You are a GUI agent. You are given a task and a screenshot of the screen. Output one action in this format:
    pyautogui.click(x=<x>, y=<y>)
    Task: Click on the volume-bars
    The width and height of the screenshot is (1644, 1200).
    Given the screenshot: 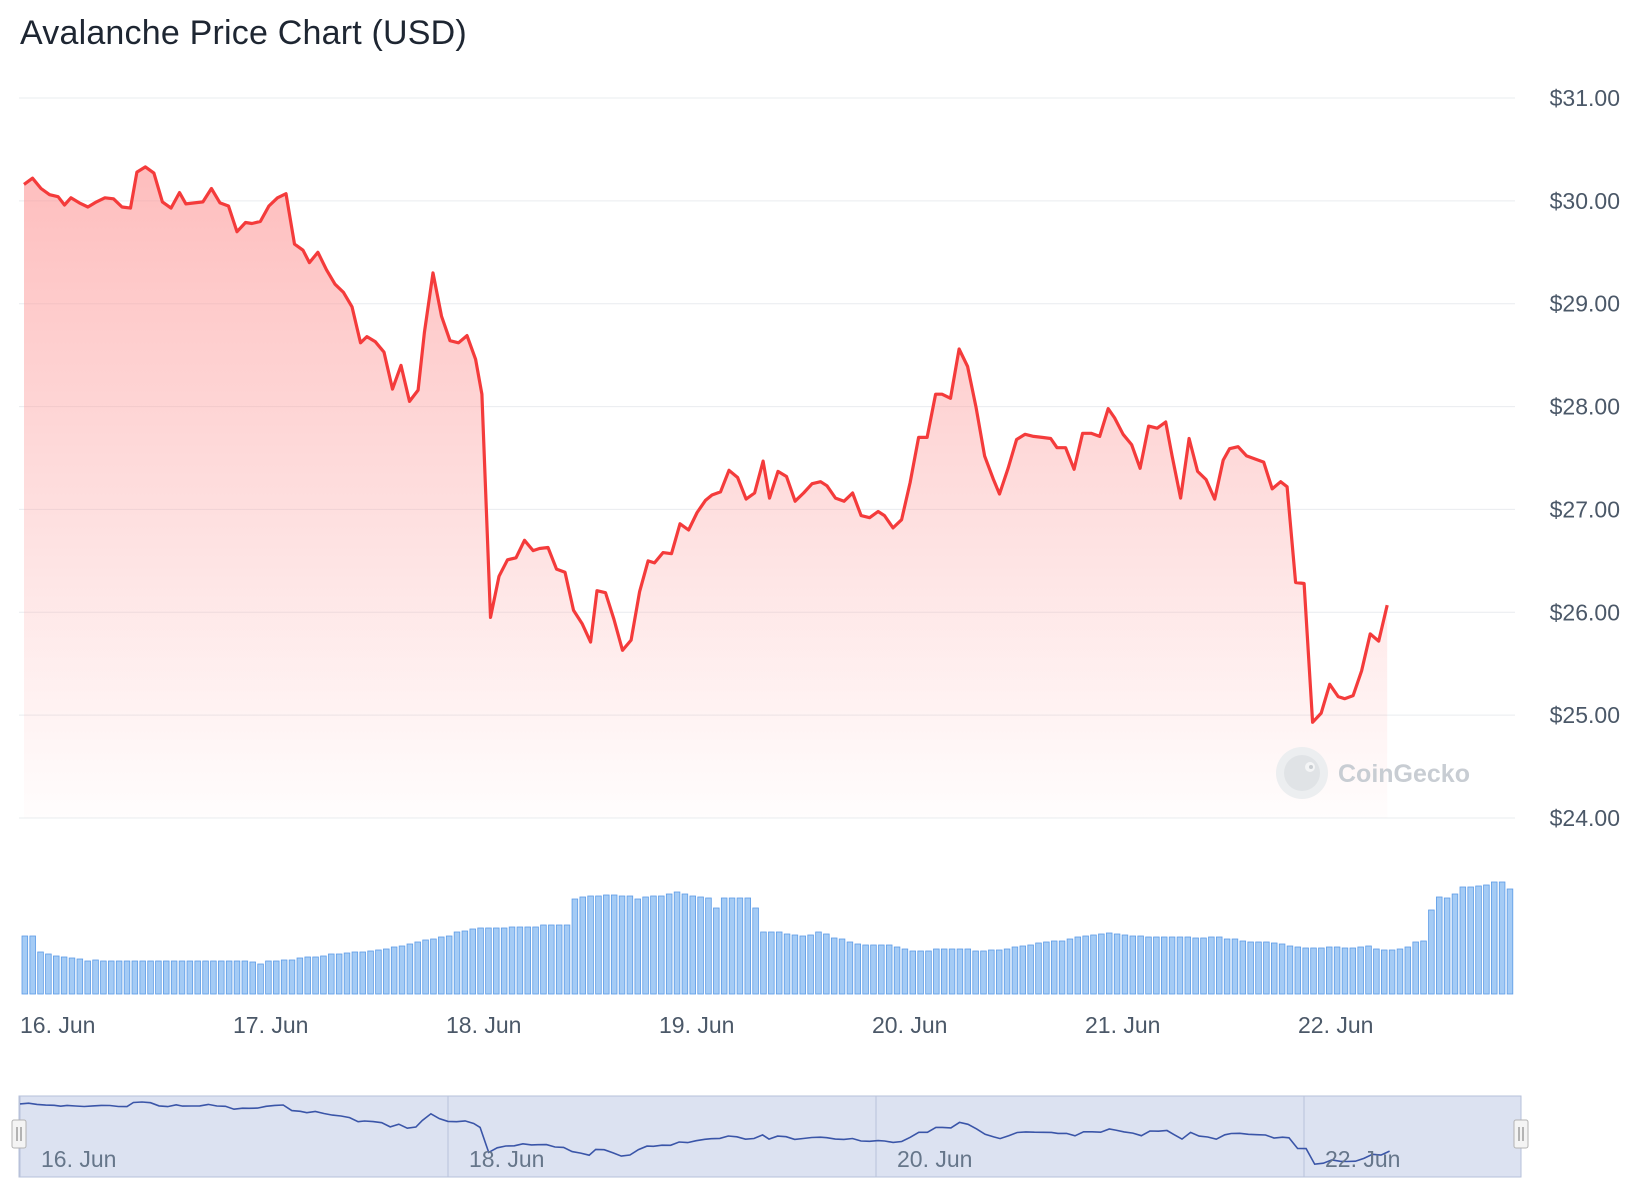 What is the action you would take?
    pyautogui.click(x=767, y=938)
    